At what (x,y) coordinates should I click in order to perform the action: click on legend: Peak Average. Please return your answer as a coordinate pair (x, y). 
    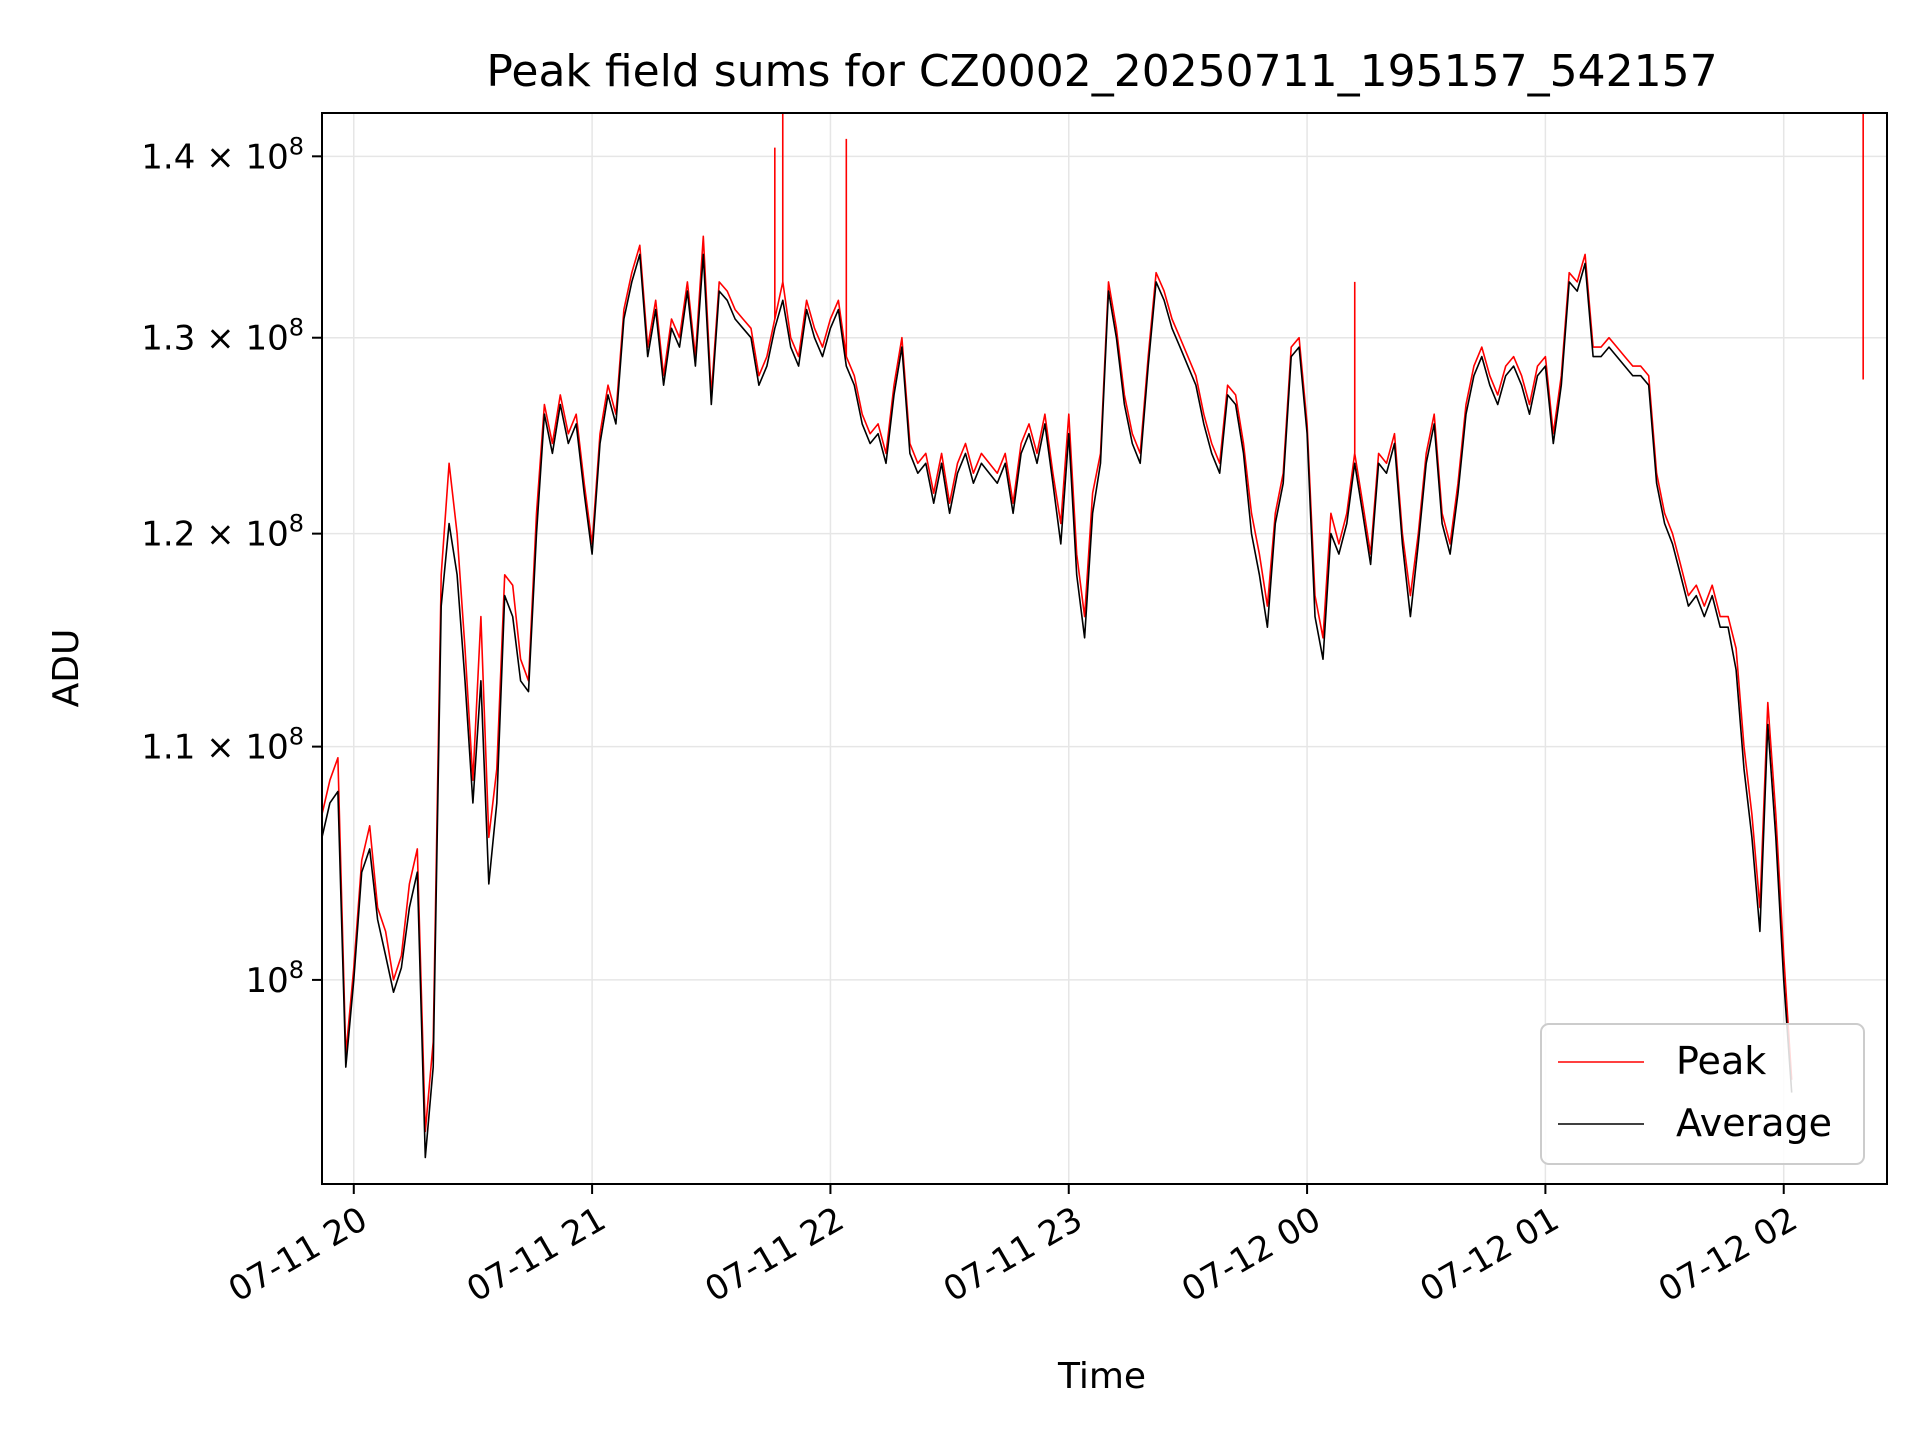
    Looking at the image, I should click on (1702, 1094).